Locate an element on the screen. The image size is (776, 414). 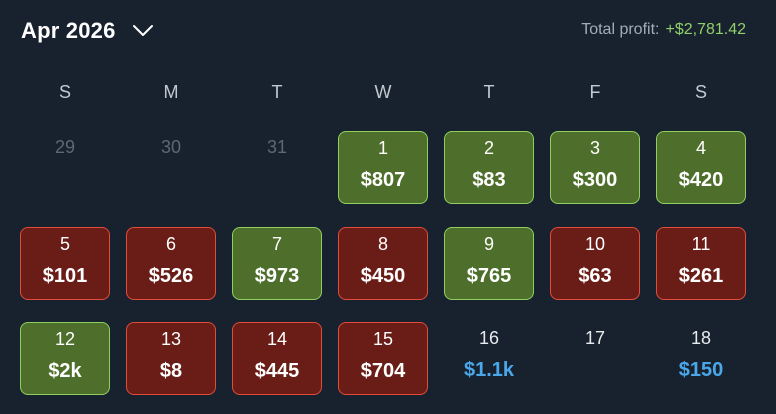
weekday-header-row: S M T W T F S is located at coordinates (388, 93).